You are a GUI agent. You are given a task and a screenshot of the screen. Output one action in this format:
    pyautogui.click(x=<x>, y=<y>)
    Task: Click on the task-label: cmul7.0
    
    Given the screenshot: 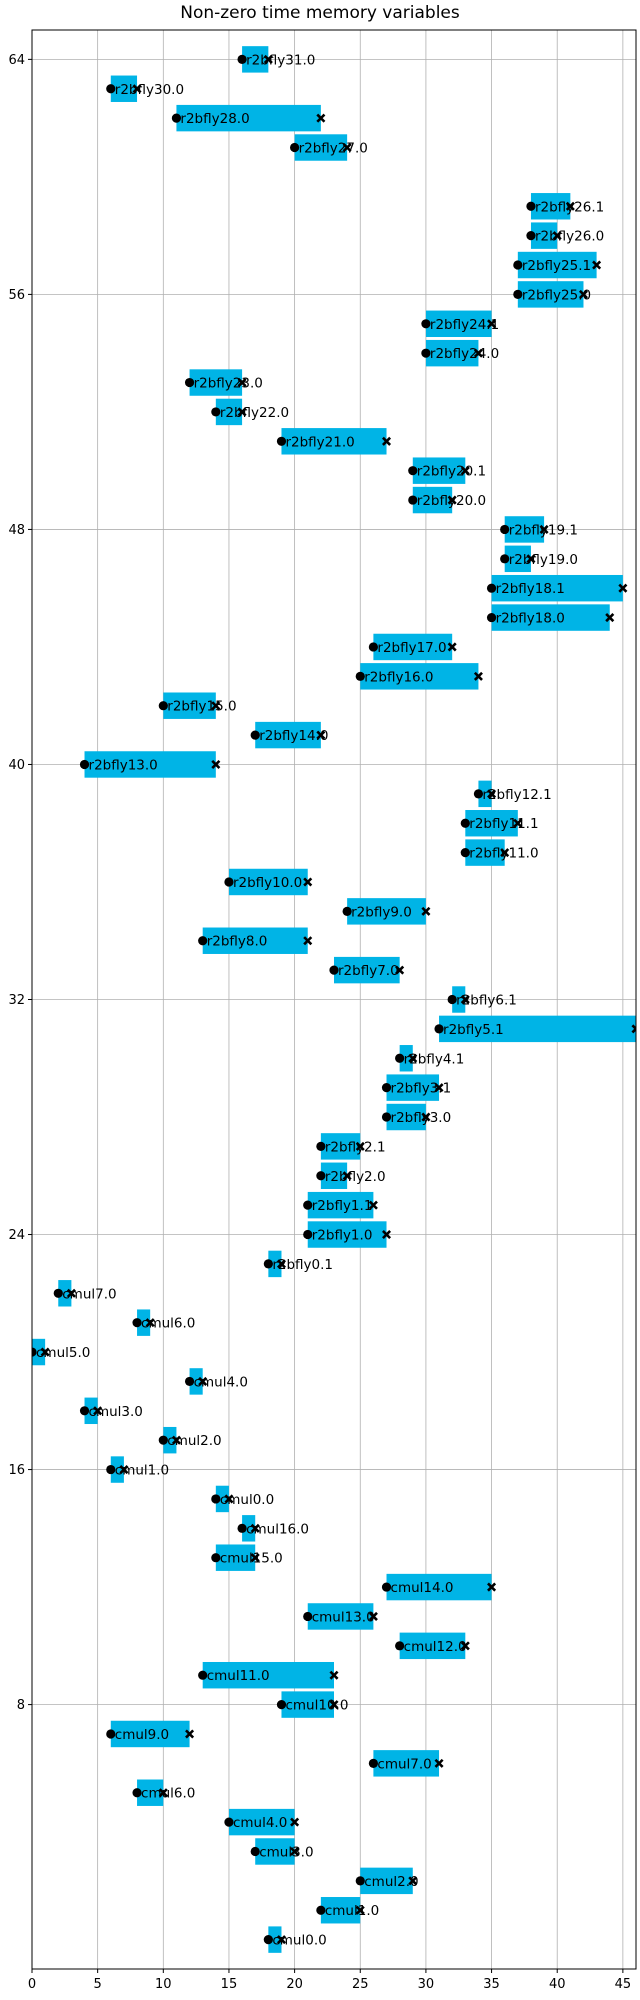 What is the action you would take?
    pyautogui.click(x=404, y=1764)
    